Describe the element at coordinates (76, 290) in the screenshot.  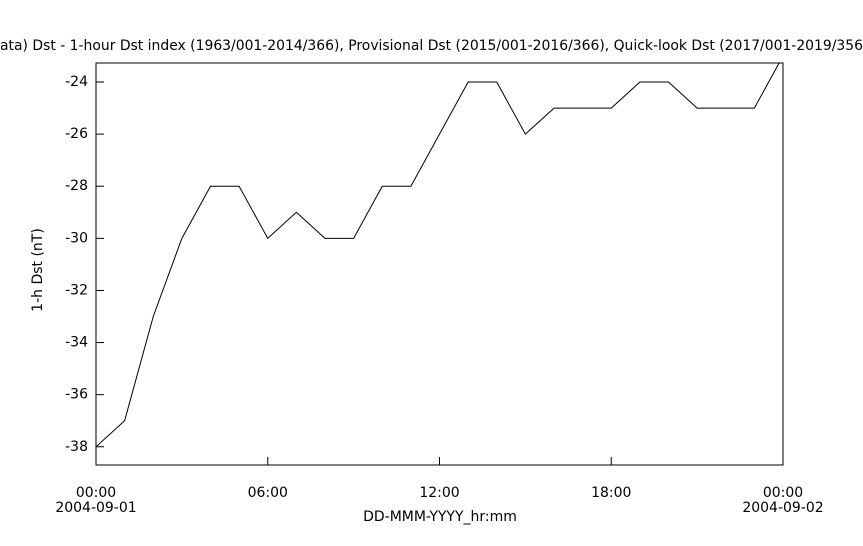
I see `y-tick-label: -32` at that location.